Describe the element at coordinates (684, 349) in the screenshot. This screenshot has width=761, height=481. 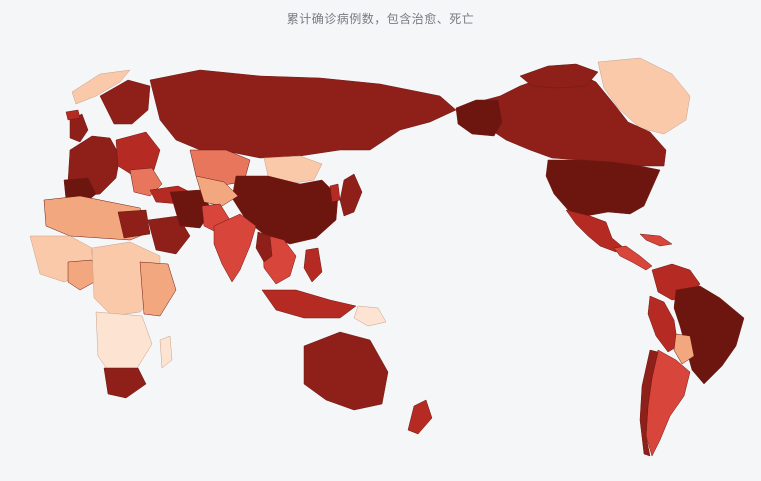
I see `region-bolivia` at that location.